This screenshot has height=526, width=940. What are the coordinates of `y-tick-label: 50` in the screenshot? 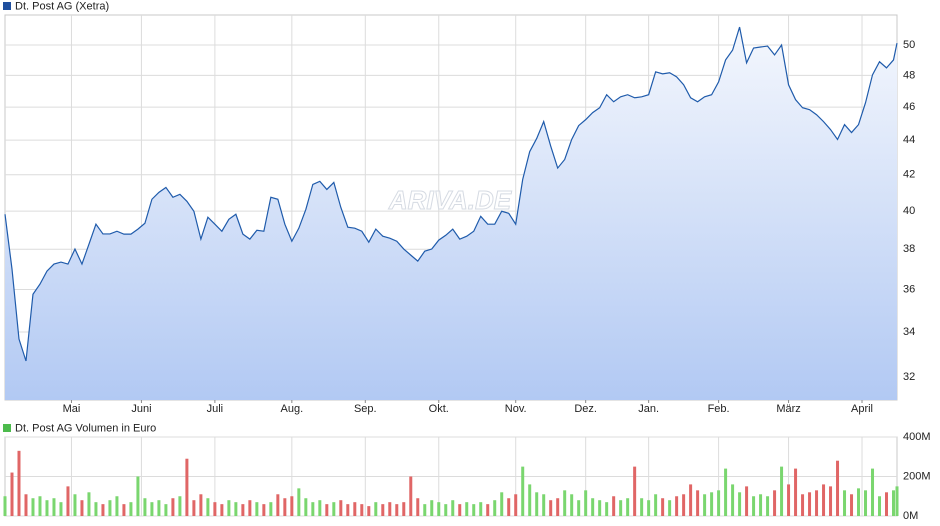 It's located at (909, 45).